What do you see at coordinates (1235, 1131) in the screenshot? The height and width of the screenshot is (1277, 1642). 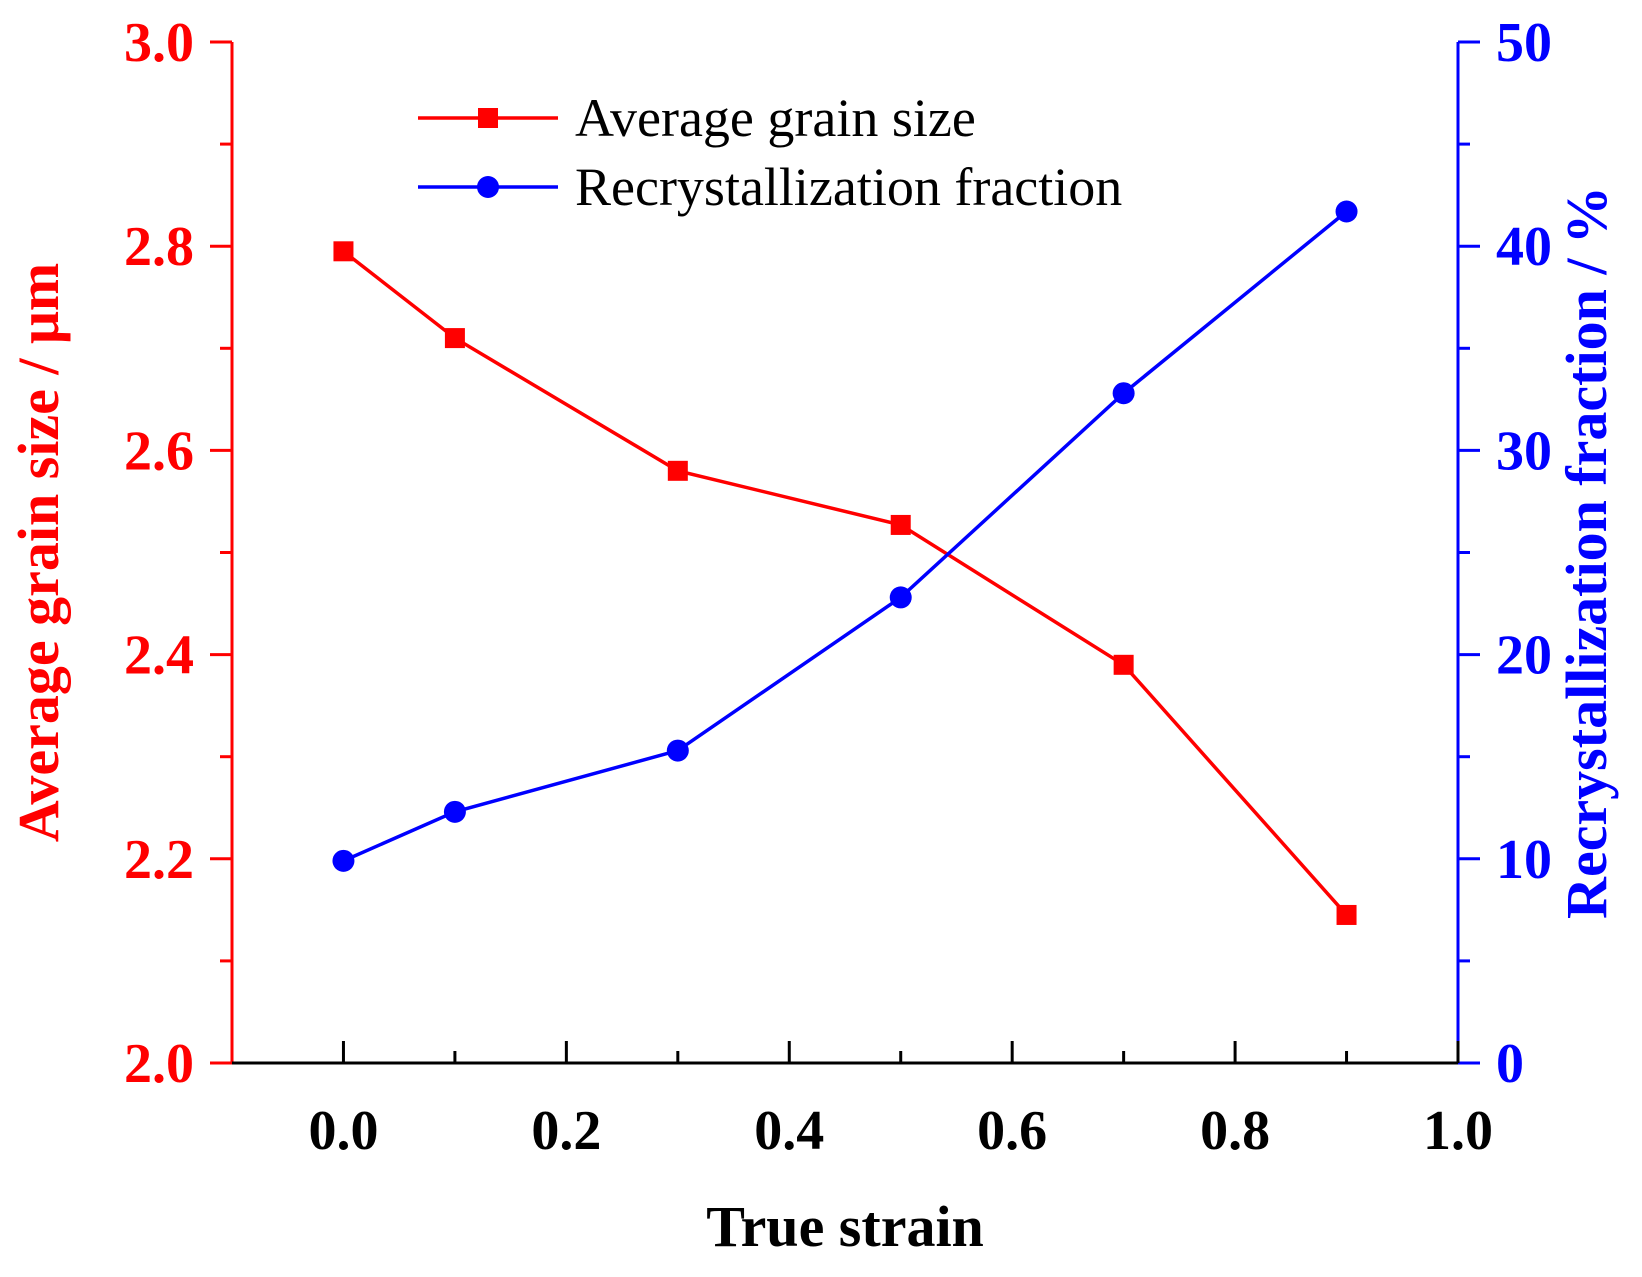 I see `x-tick-label: 0.8` at bounding box center [1235, 1131].